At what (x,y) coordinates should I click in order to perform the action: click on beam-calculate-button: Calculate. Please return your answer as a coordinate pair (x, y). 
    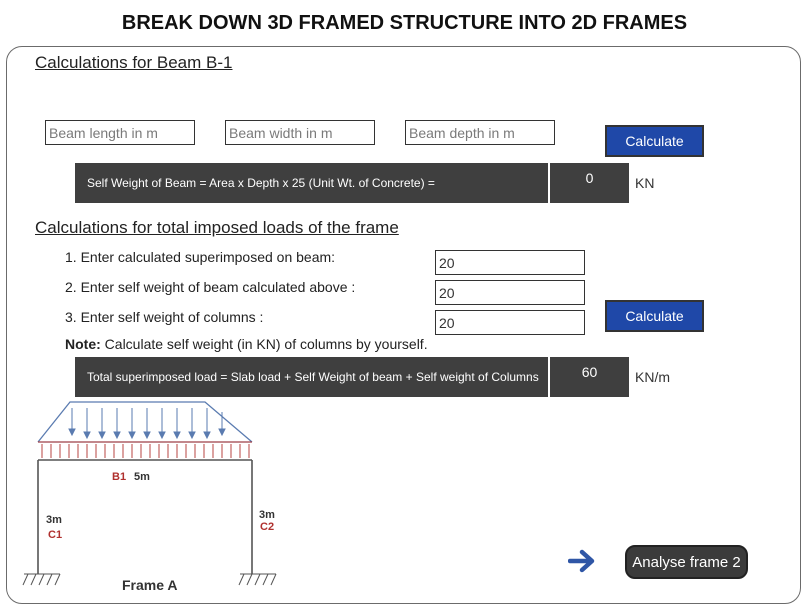
    Looking at the image, I should click on (654, 141).